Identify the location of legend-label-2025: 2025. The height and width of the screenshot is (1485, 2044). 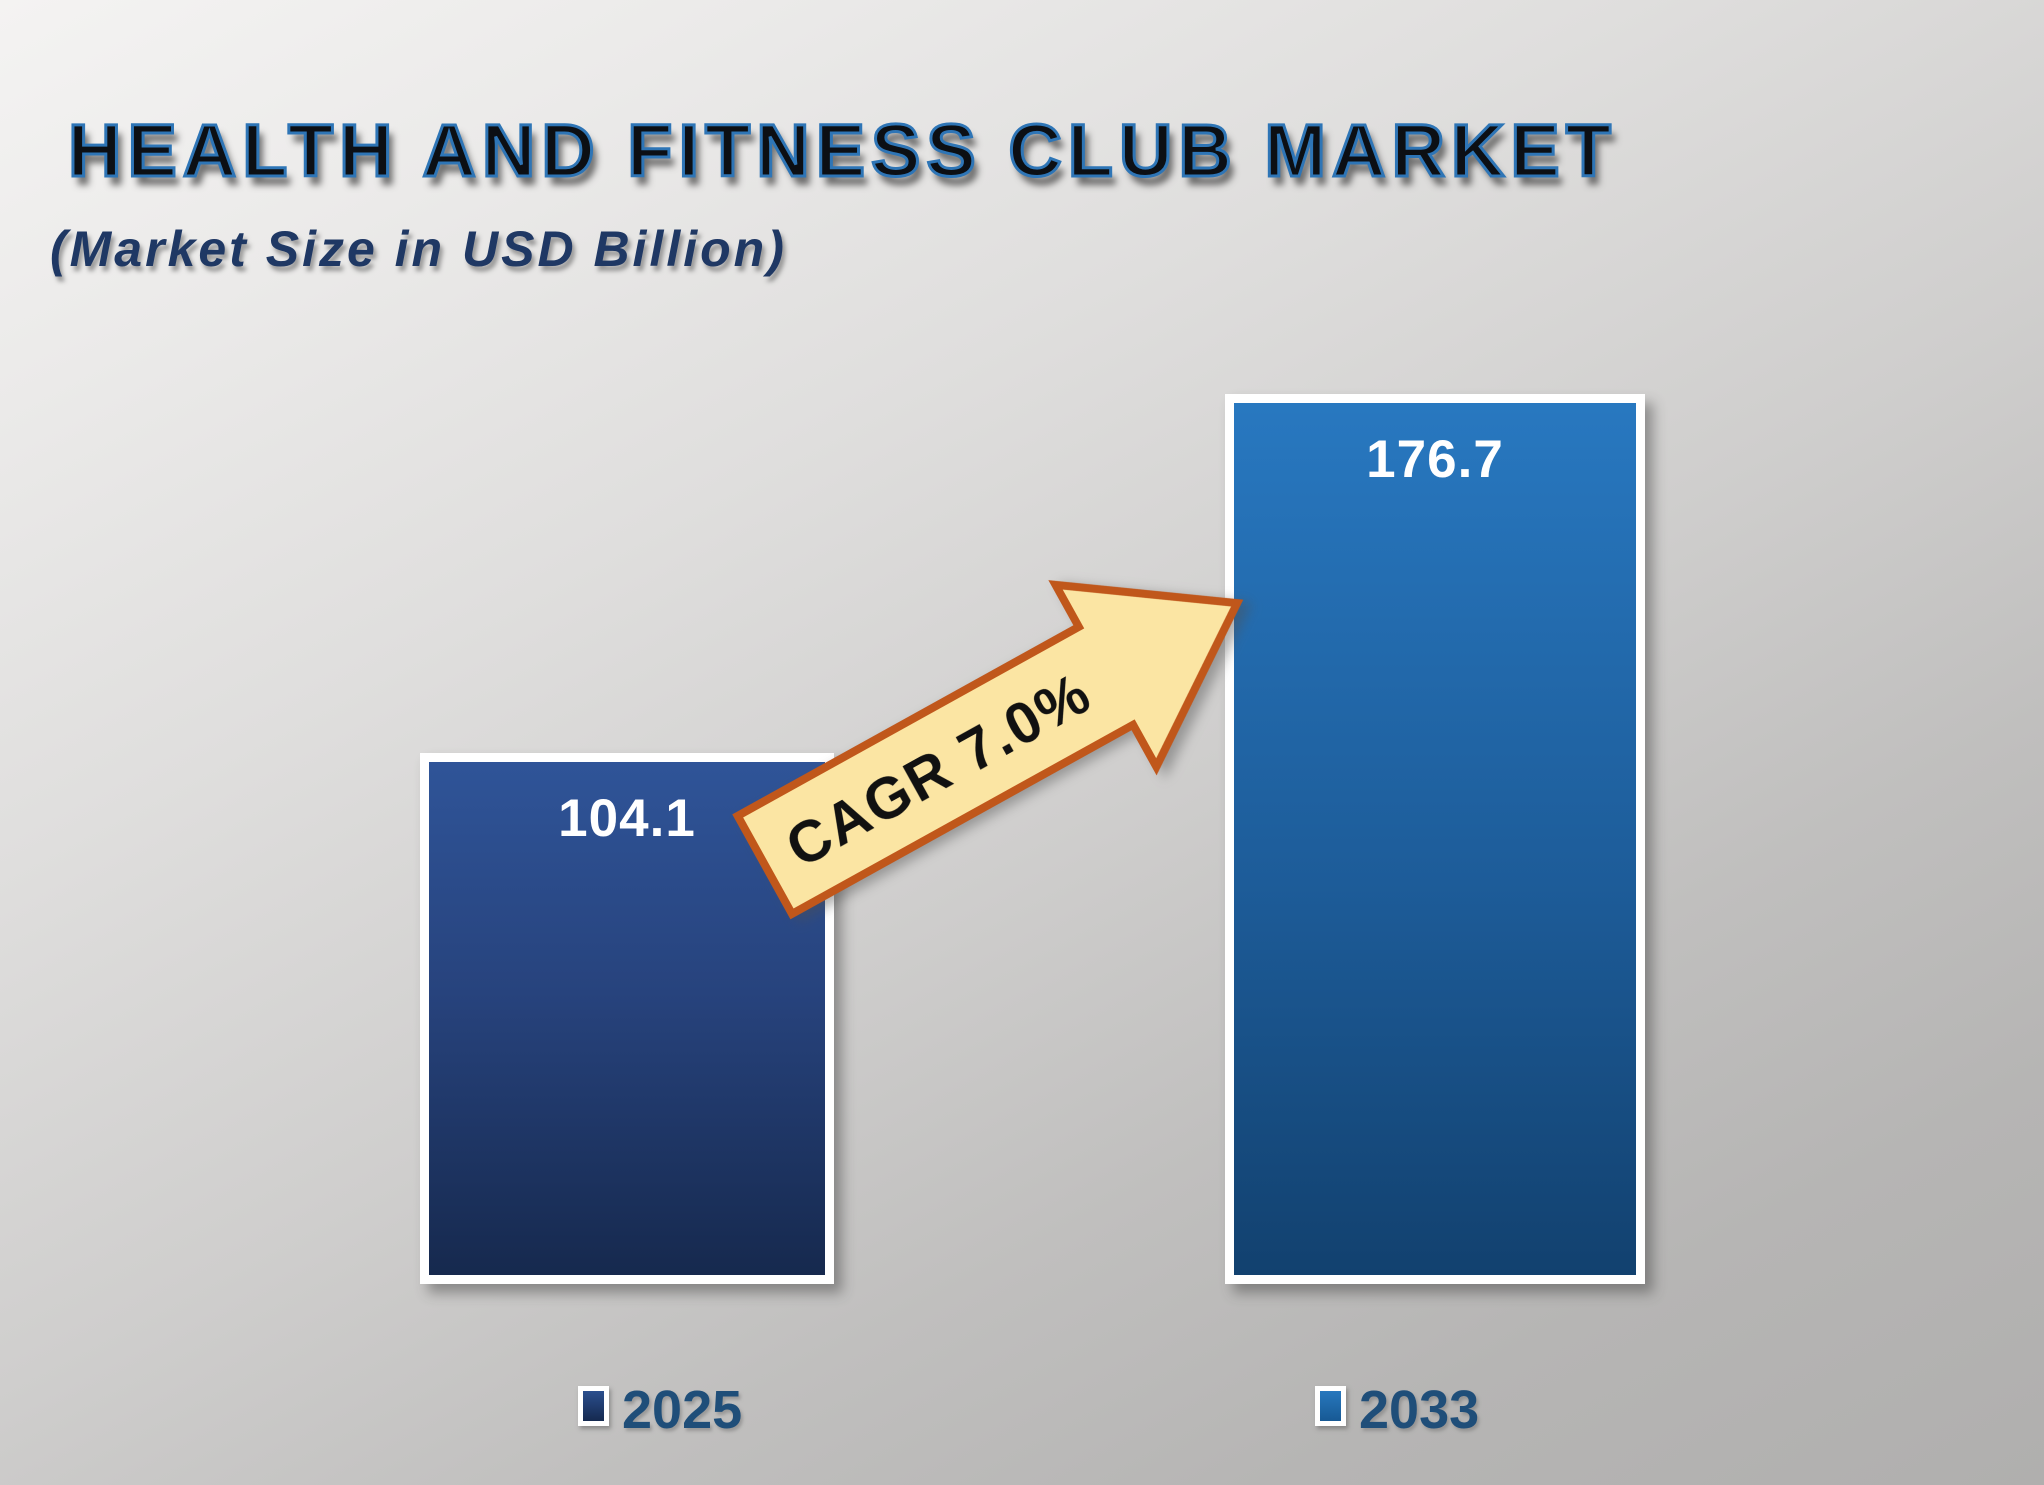
(682, 1410).